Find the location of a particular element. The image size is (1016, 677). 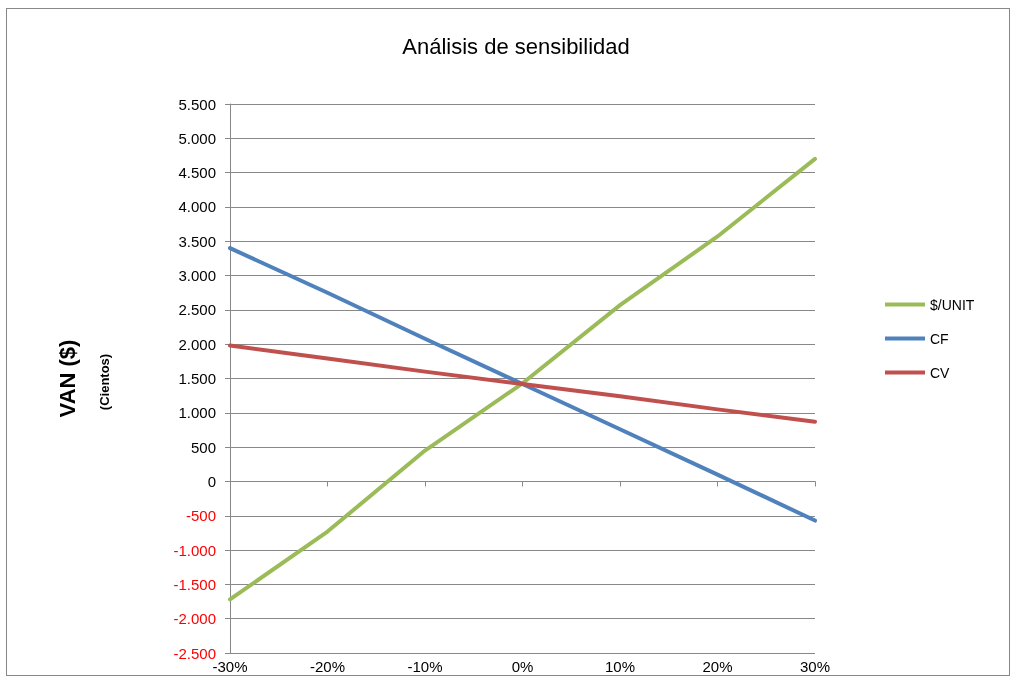

chart-title: Análisis de sensibilidad is located at coordinates (516, 46).